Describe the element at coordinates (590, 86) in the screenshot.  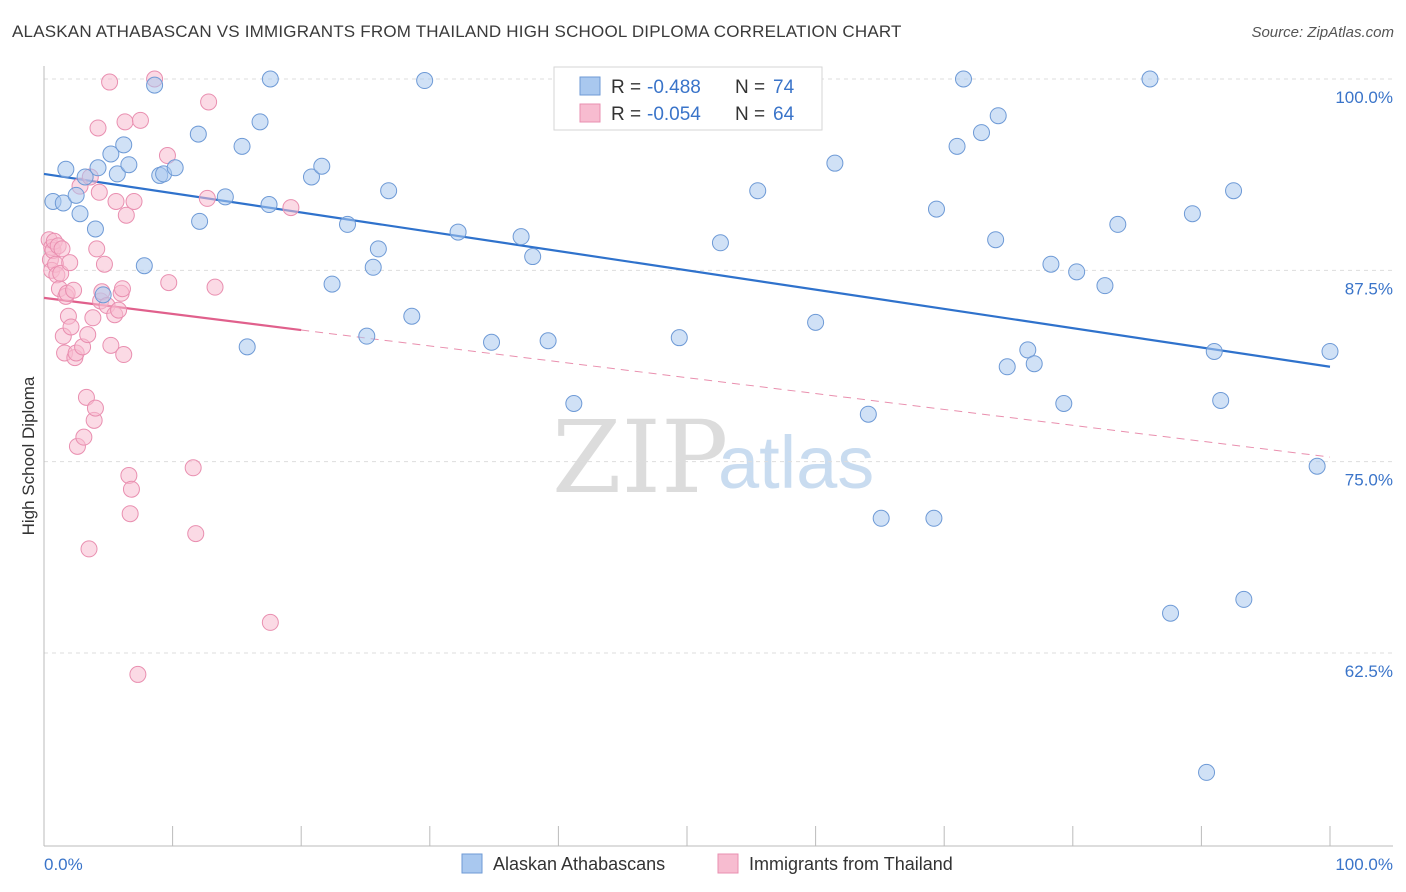
I see `legend-swatch-series1` at that location.